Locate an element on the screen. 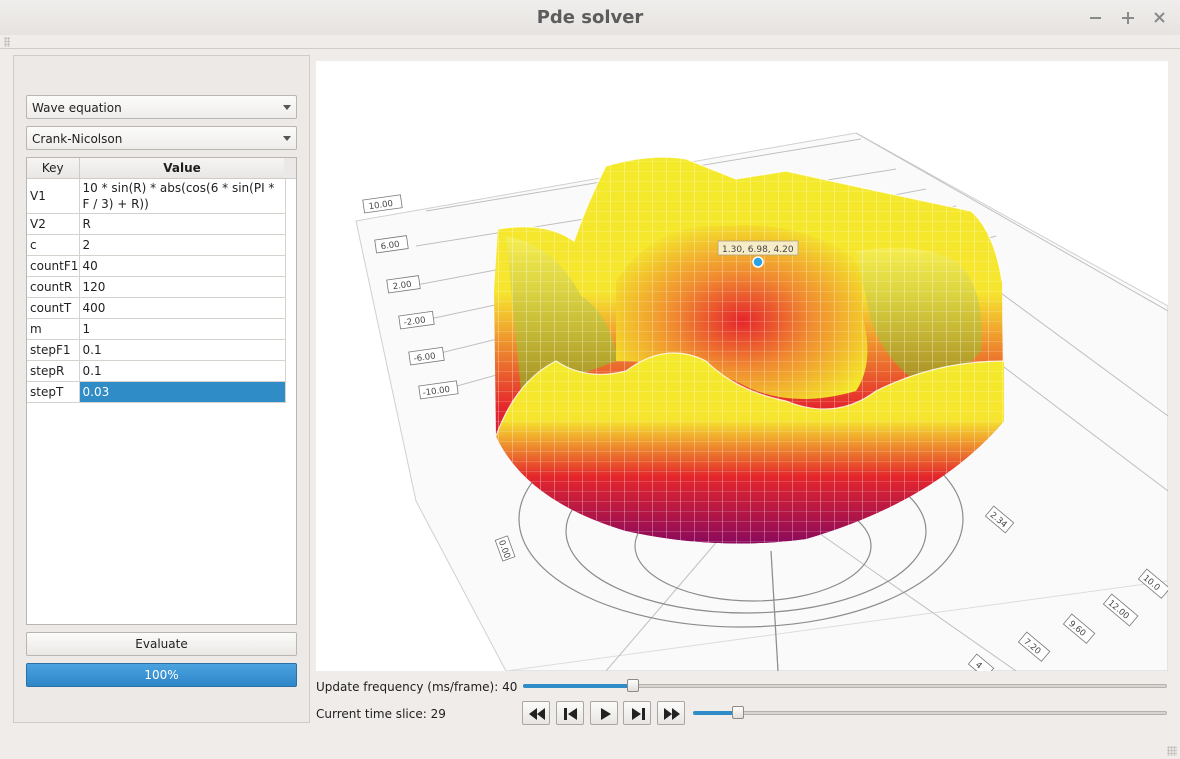 This screenshot has height=759, width=1180. skip-back-icon is located at coordinates (570, 714).